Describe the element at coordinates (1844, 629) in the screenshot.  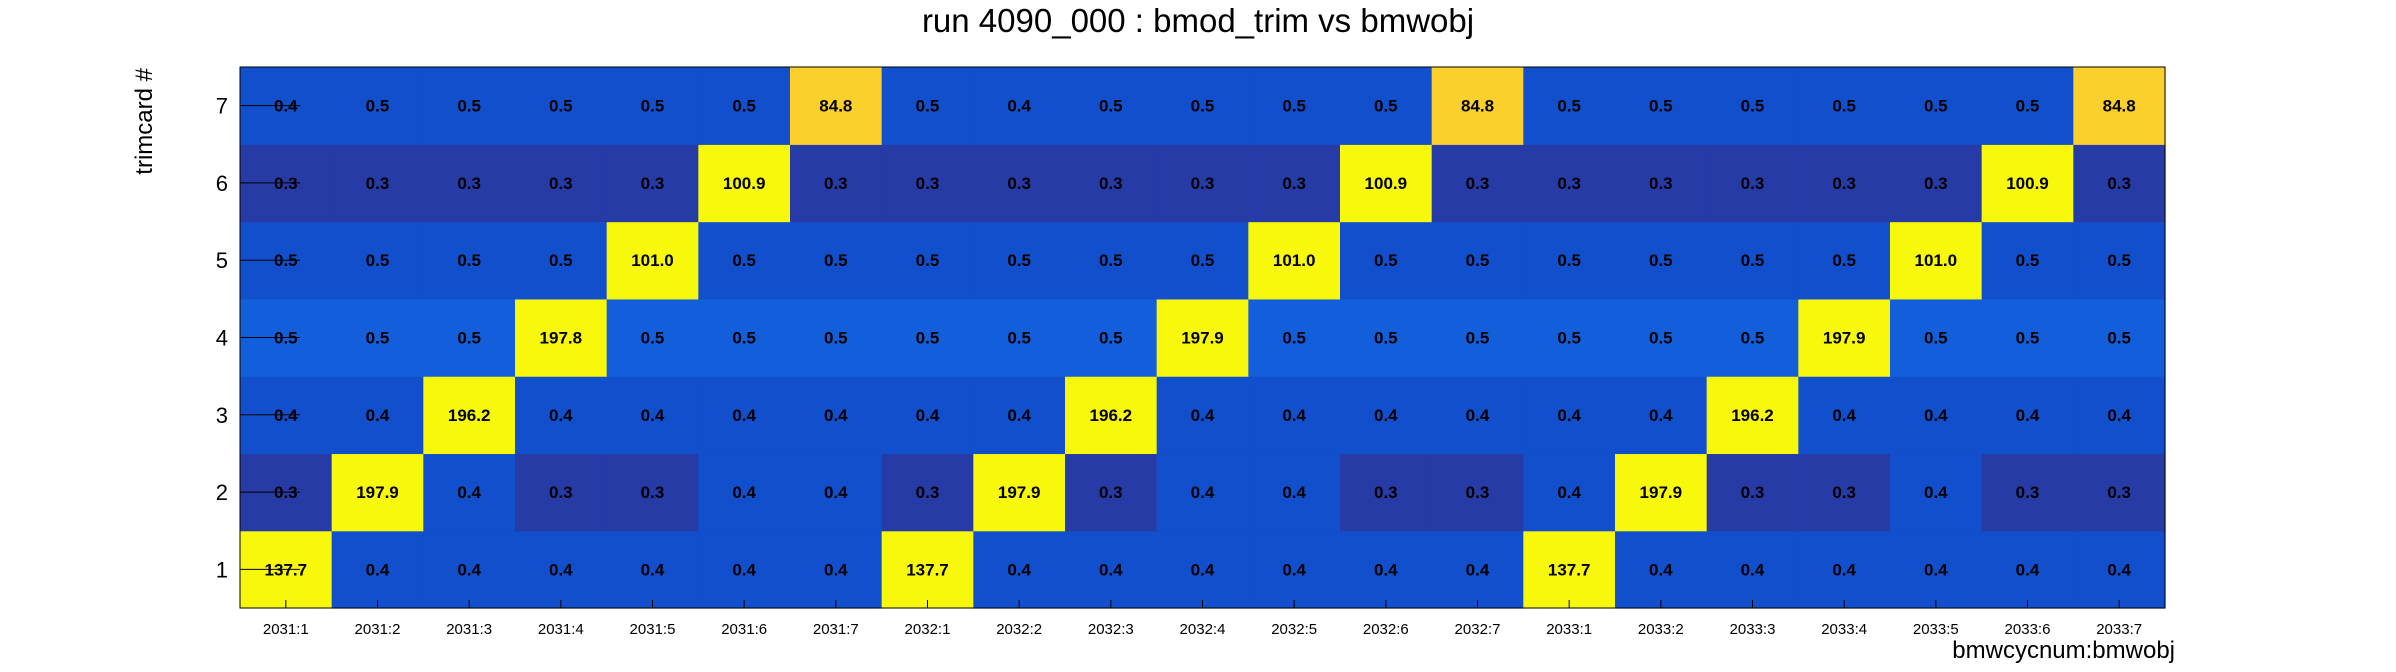
I see `x-tick-label: 2033:4` at that location.